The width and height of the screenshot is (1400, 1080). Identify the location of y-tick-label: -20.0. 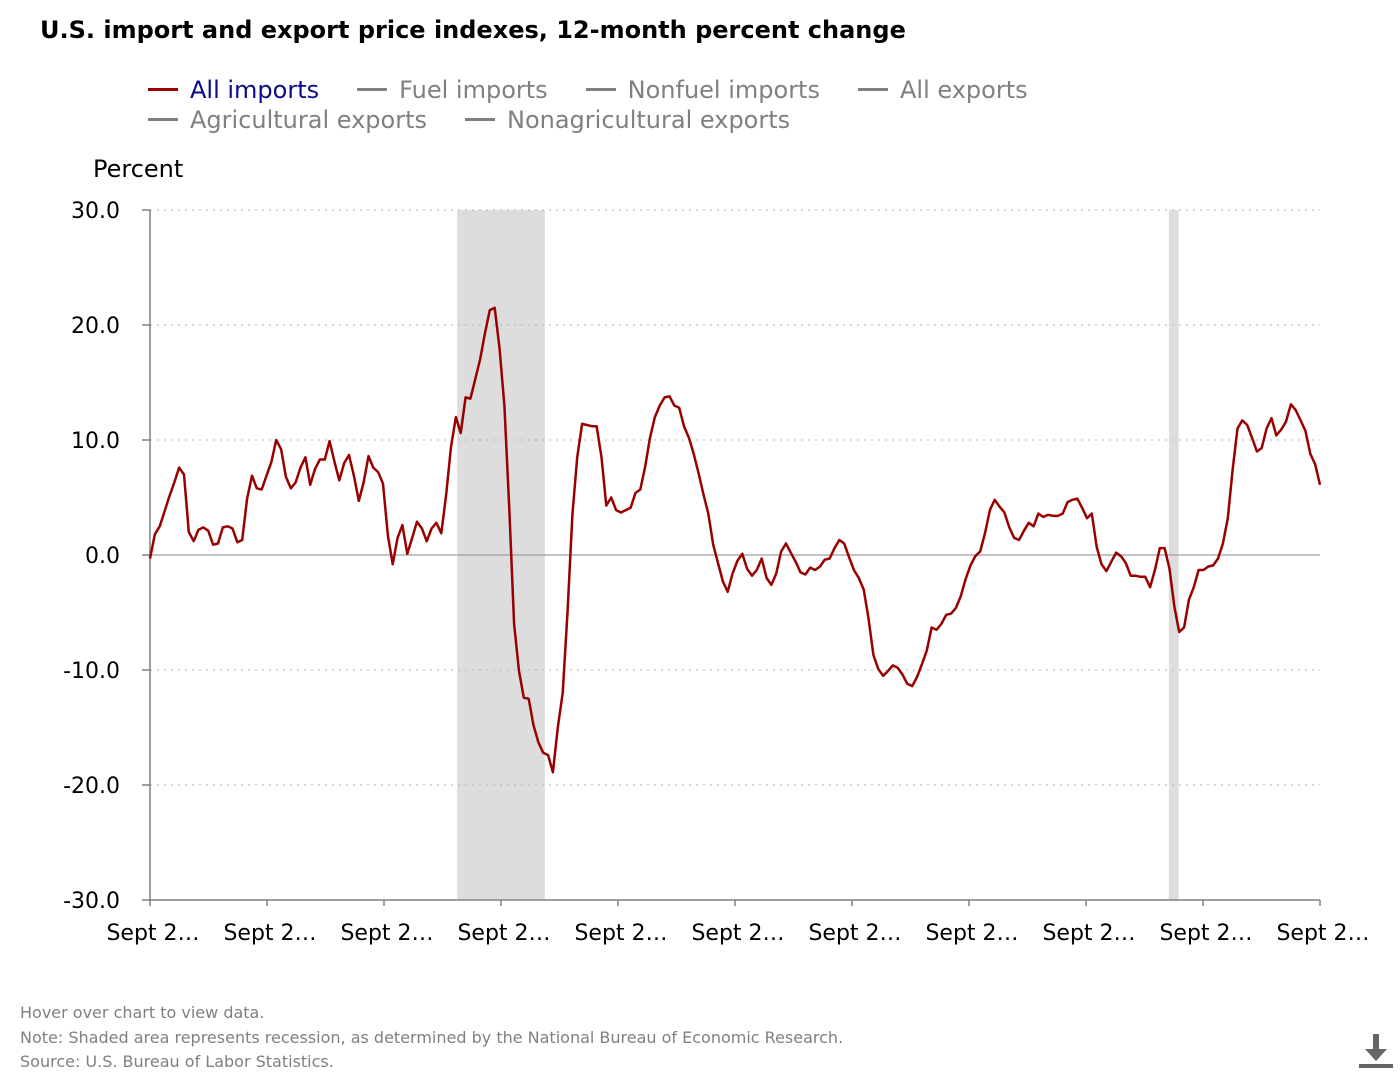
(91, 786).